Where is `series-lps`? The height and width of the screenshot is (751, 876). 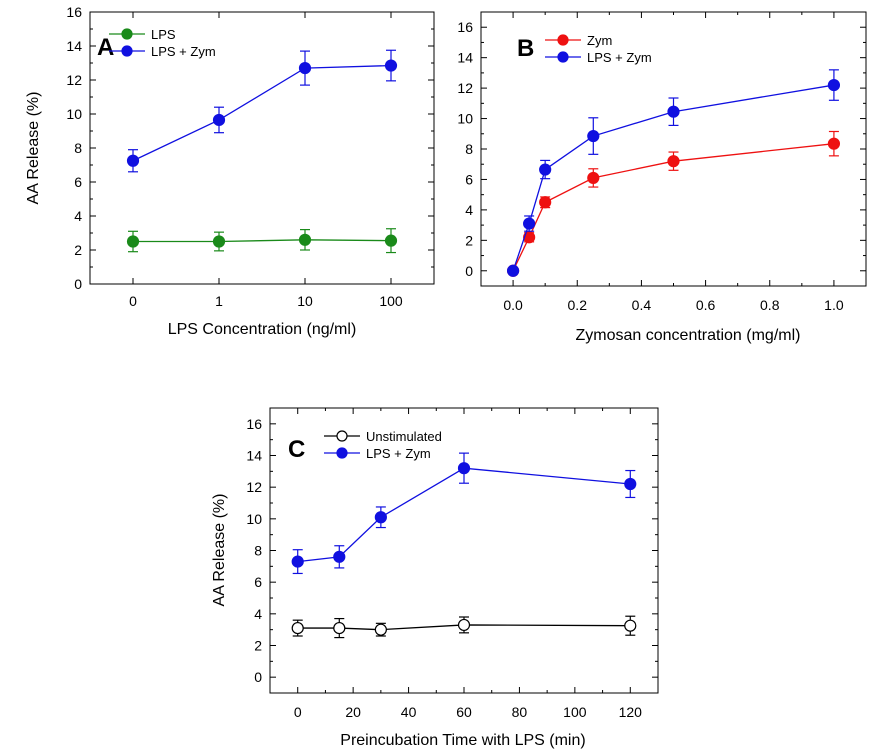 series-lps is located at coordinates (262, 241).